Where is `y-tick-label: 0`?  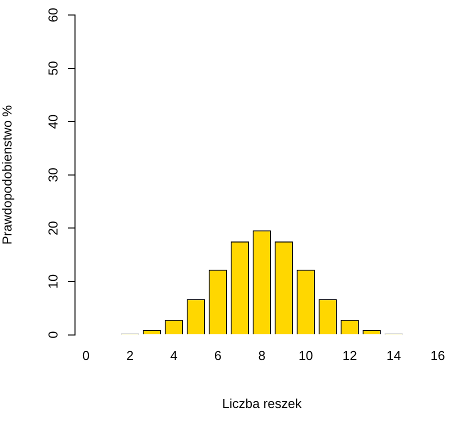
y-tick-label: 0 is located at coordinates (53, 334).